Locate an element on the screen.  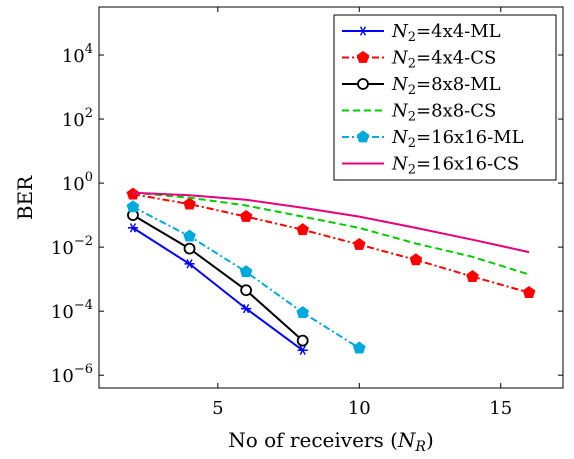
legend-label-1: N2=4x4-CS is located at coordinates (443, 60).